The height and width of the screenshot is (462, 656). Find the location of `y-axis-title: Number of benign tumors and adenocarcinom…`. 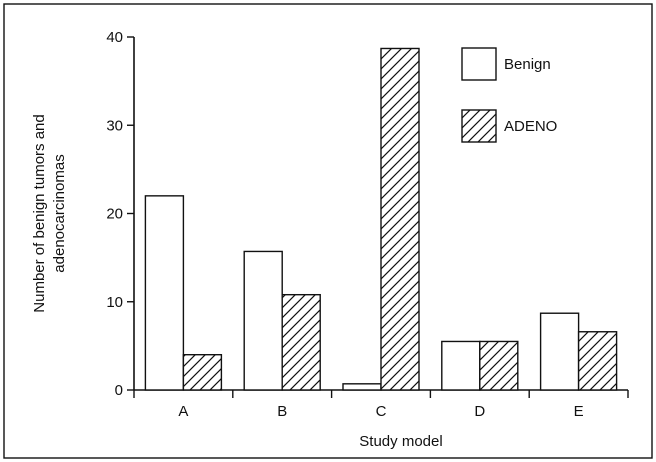

y-axis-title: Number of benign tumors and adenocarcinom… is located at coordinates (49, 213).